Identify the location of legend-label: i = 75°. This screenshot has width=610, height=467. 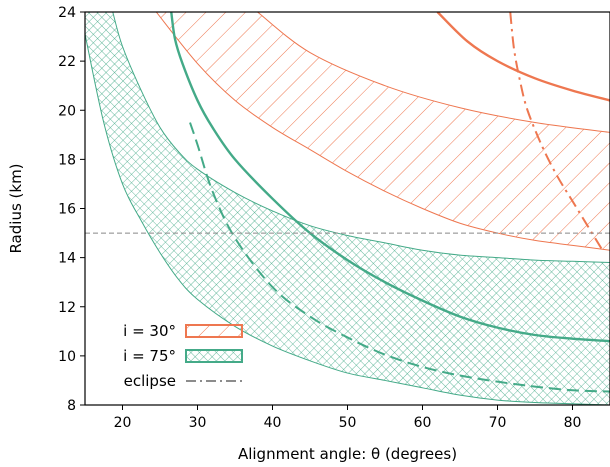
(149, 356).